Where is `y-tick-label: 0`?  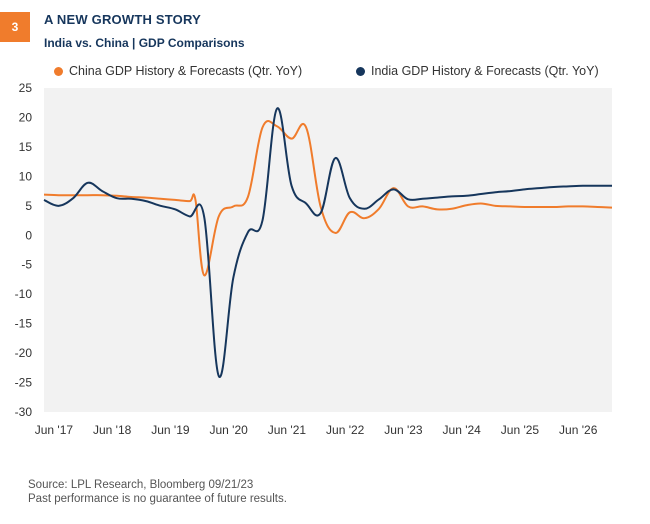 y-tick-label: 0 is located at coordinates (28, 235).